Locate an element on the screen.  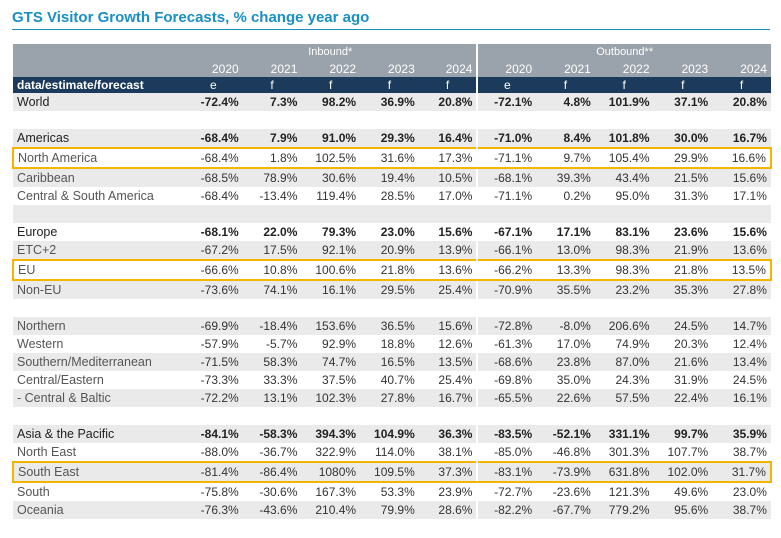
value-cell: 21.8% is located at coordinates (683, 270).